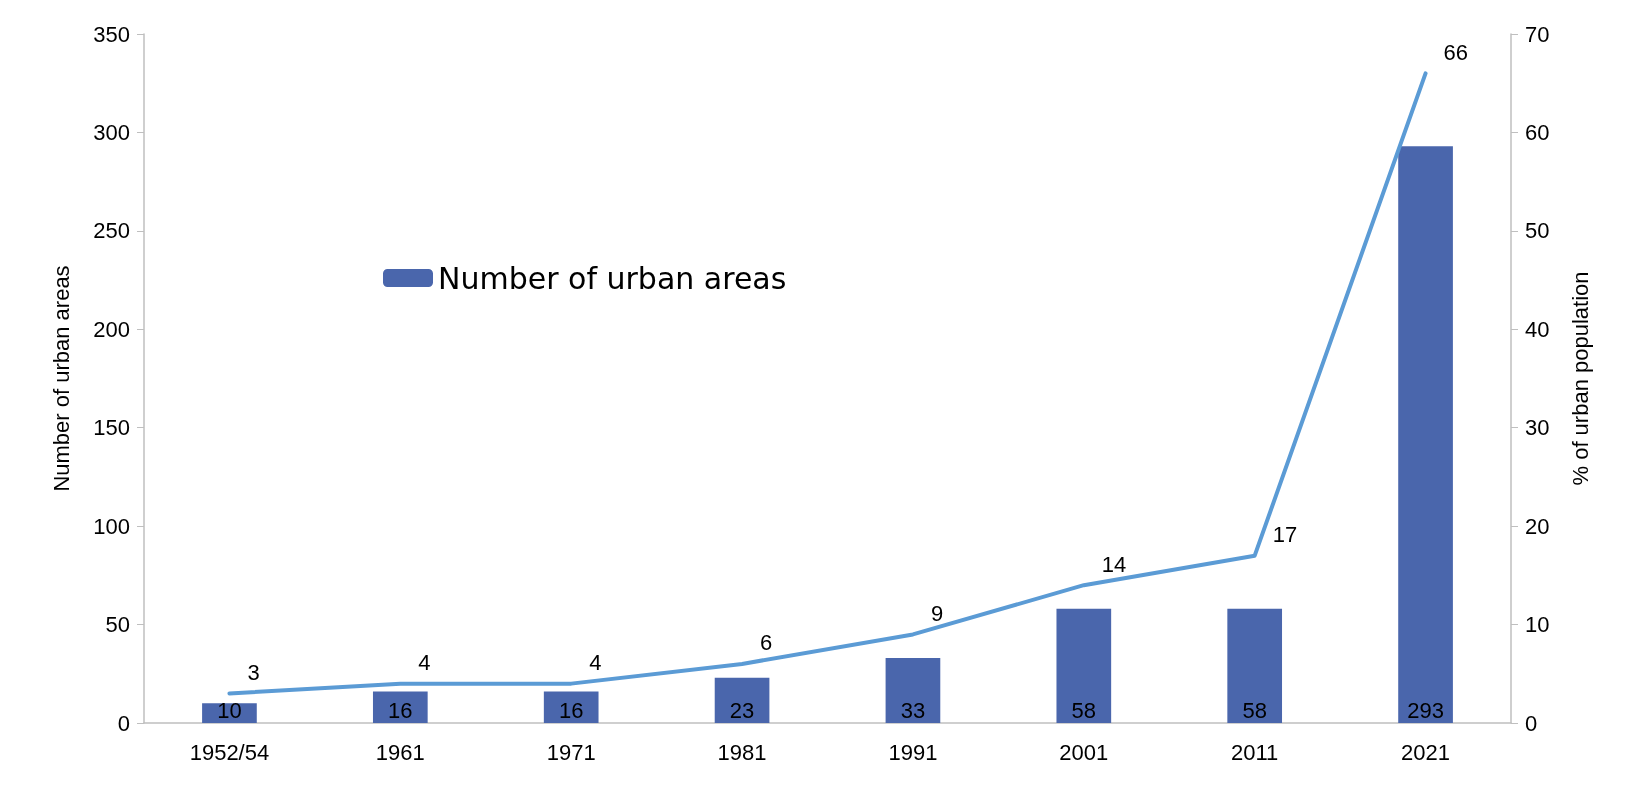  I want to click on data-label: 293, so click(1425, 710).